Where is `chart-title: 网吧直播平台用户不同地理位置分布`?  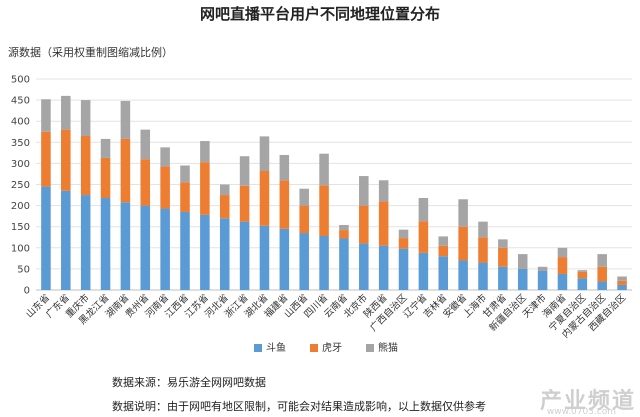
chart-title: 网吧直播平台用户不同地理位置分布 is located at coordinates (319, 14).